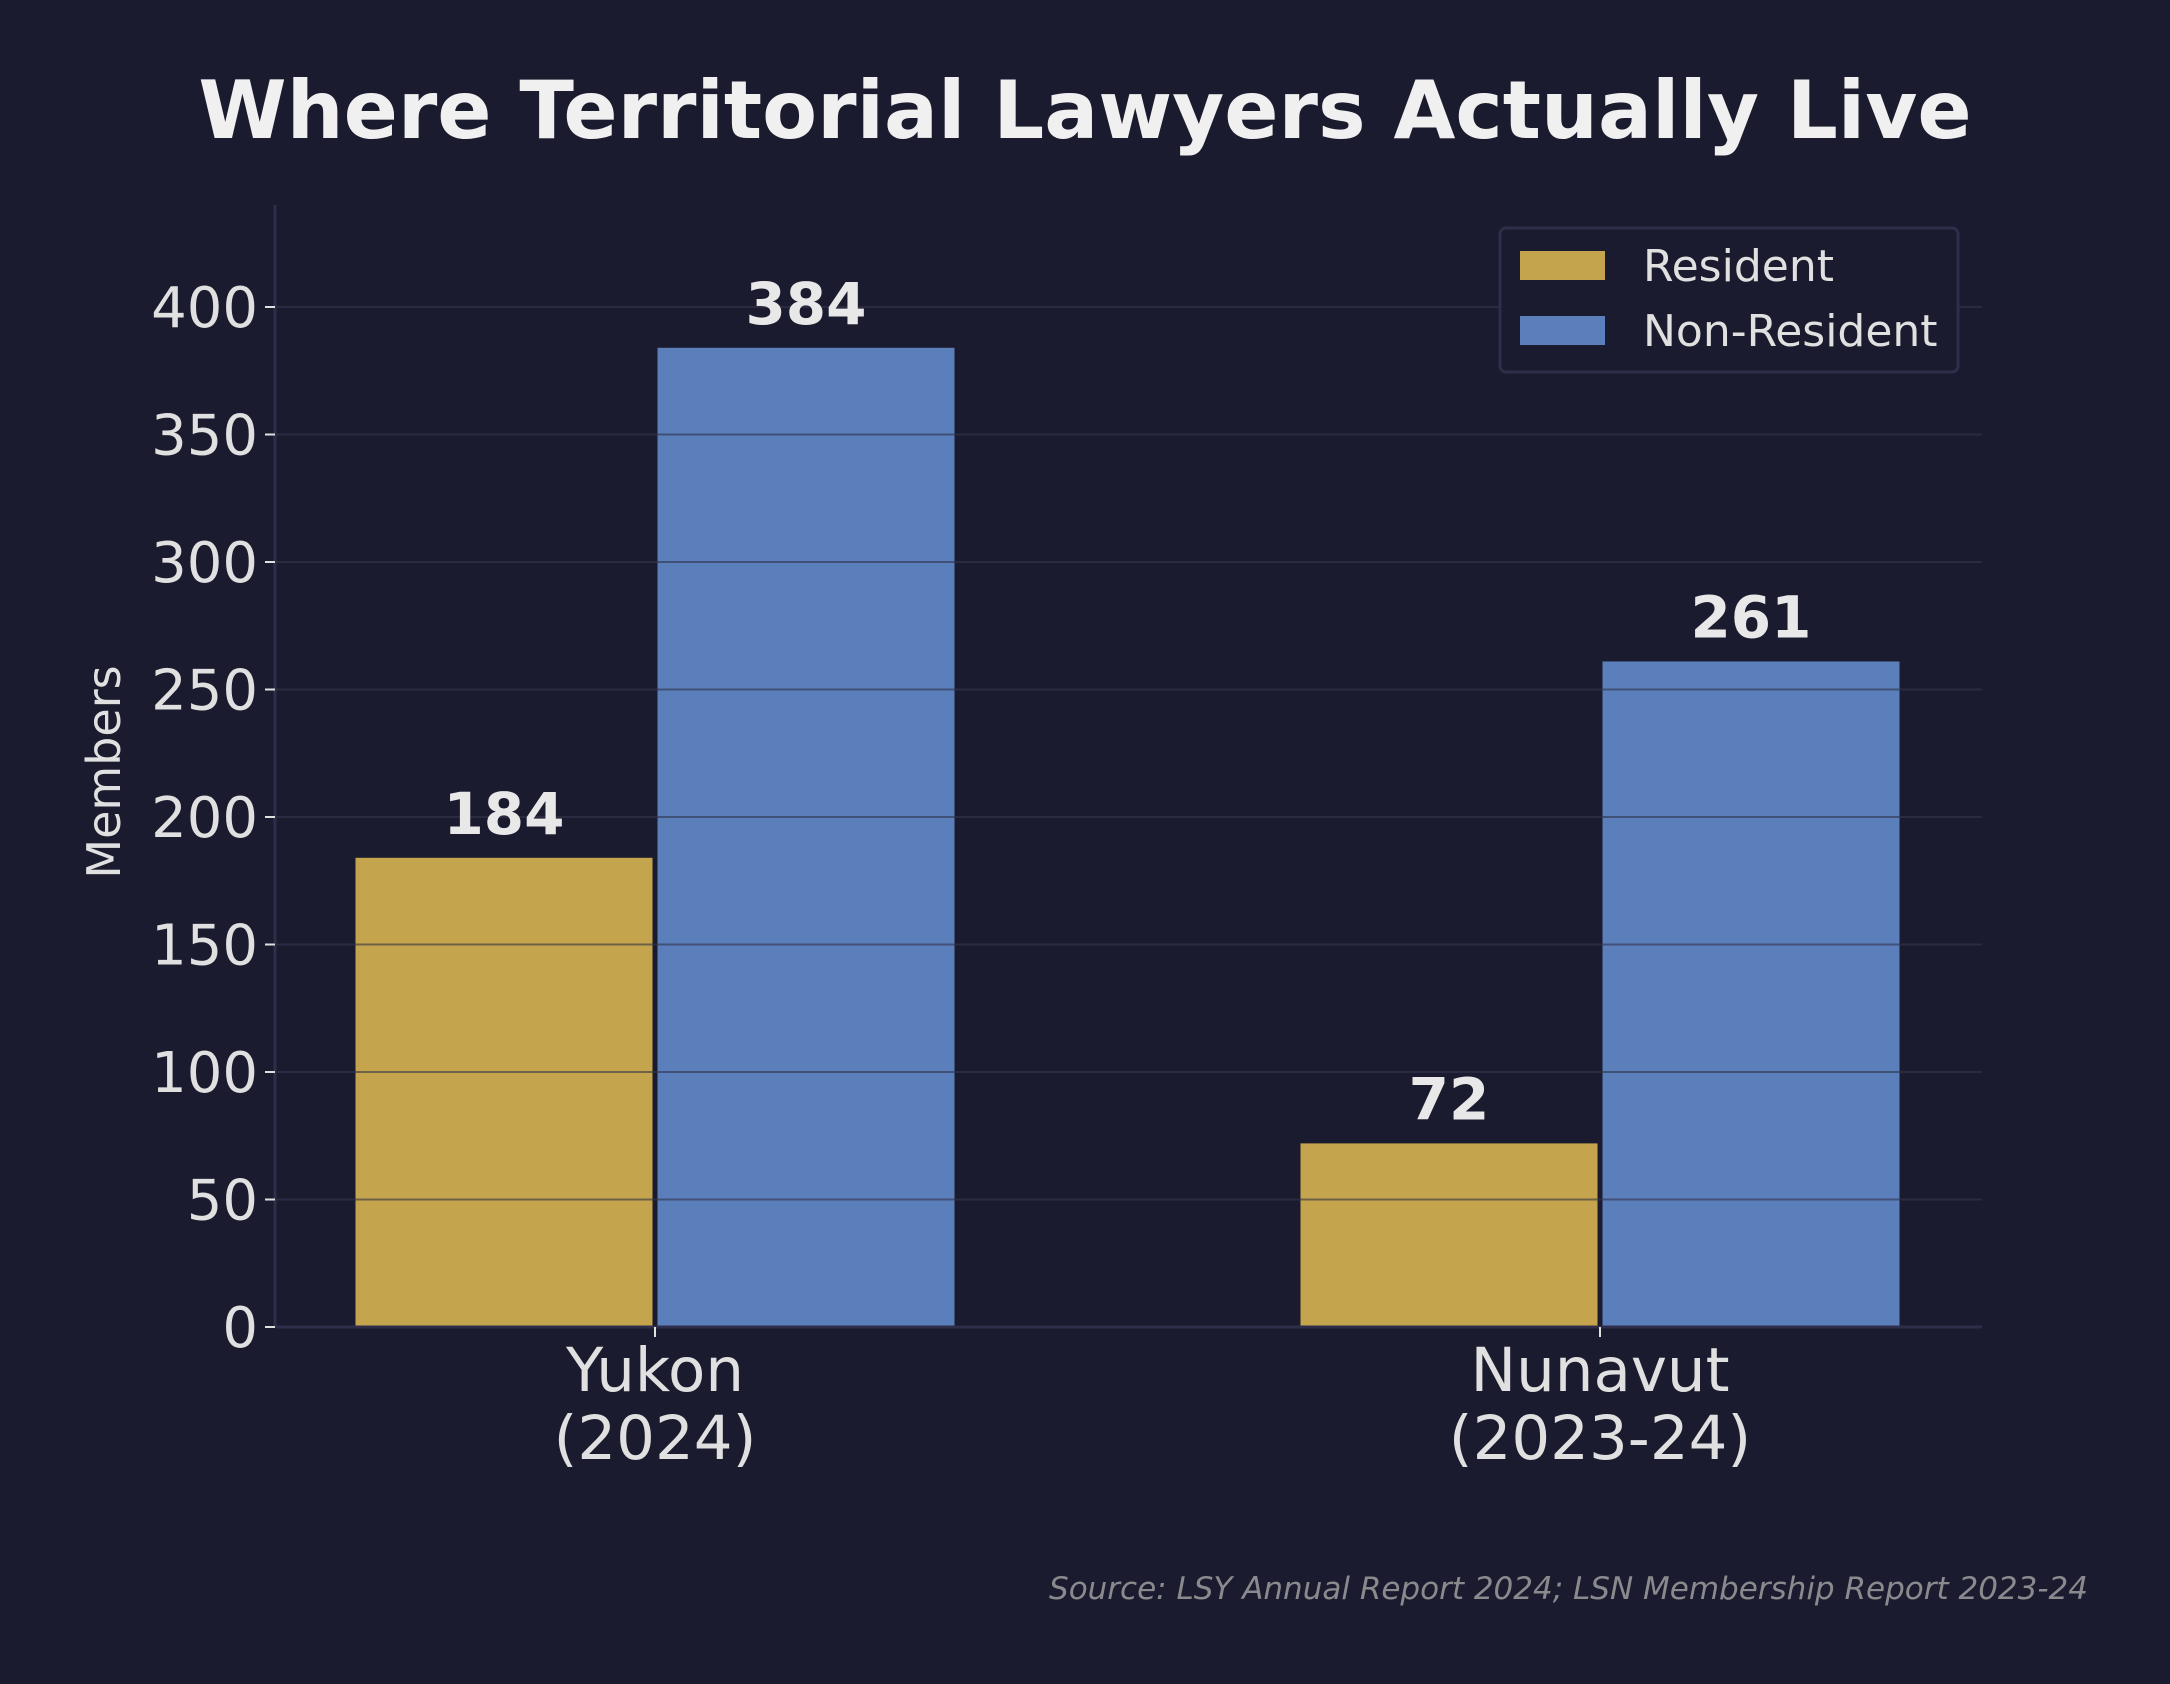 This screenshot has width=2170, height=1684. I want to click on legend-frame, so click(1729, 300).